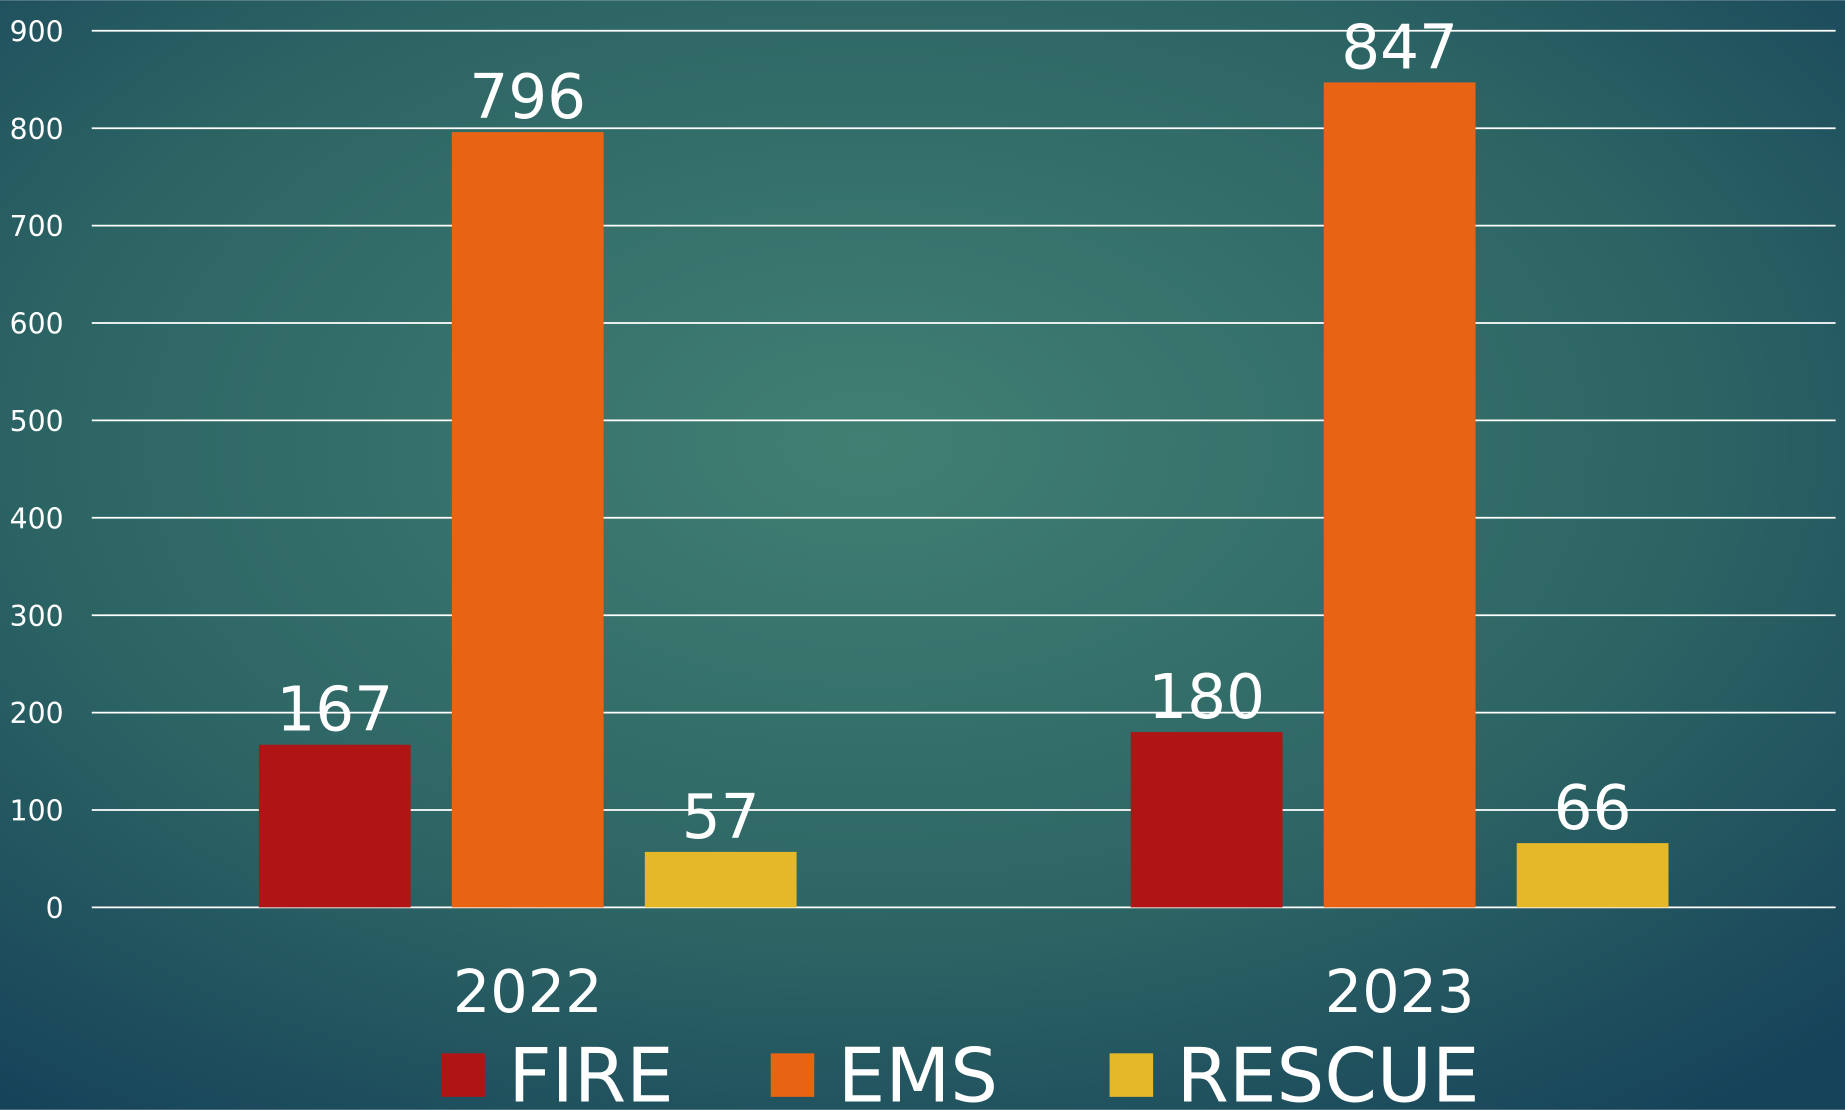 The image size is (1845, 1110). What do you see at coordinates (1593, 808) in the screenshot?
I see `data-label: 66` at bounding box center [1593, 808].